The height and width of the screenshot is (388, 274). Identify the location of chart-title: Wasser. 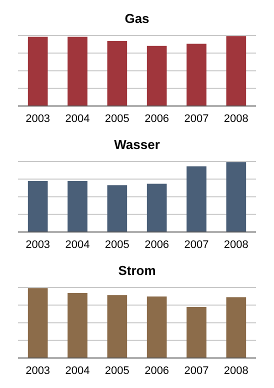
(137, 144).